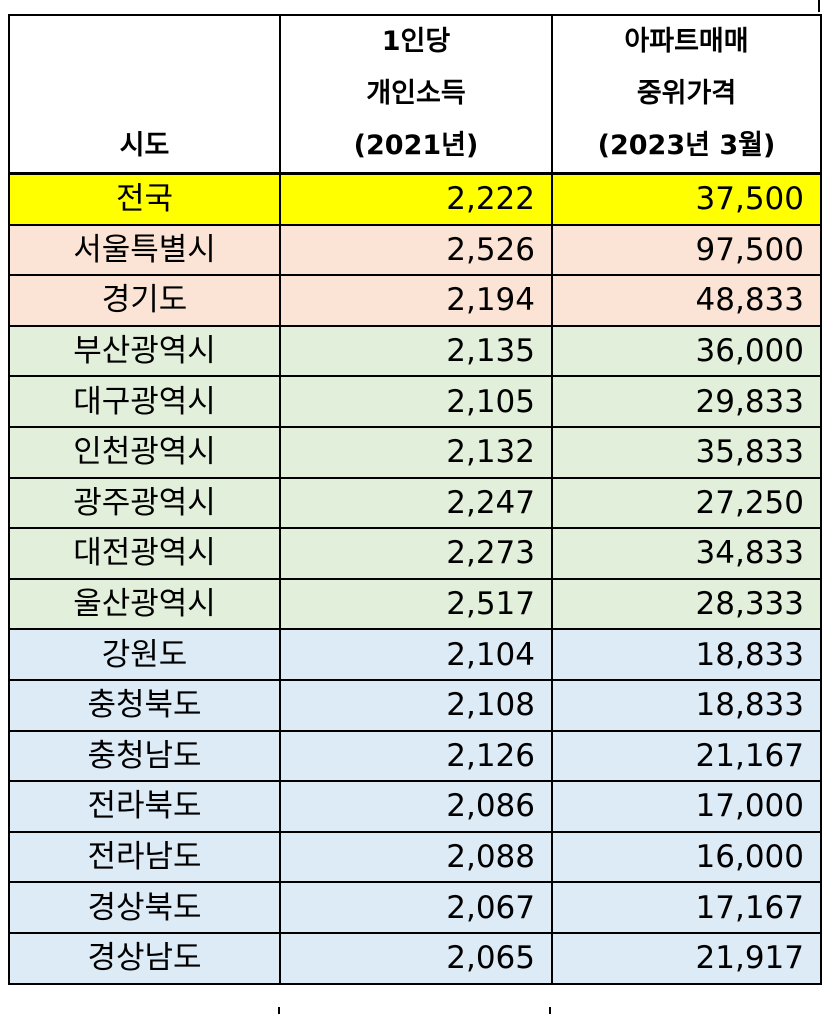 The width and height of the screenshot is (827, 1014). I want to click on cell-income: 2,108, so click(416, 705).